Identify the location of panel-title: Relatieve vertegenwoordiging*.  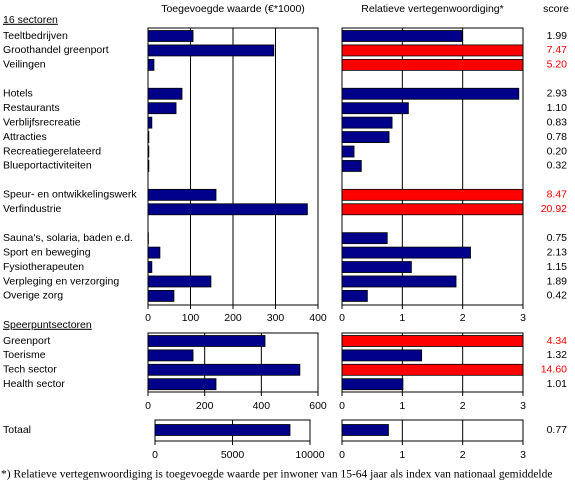
(432, 9).